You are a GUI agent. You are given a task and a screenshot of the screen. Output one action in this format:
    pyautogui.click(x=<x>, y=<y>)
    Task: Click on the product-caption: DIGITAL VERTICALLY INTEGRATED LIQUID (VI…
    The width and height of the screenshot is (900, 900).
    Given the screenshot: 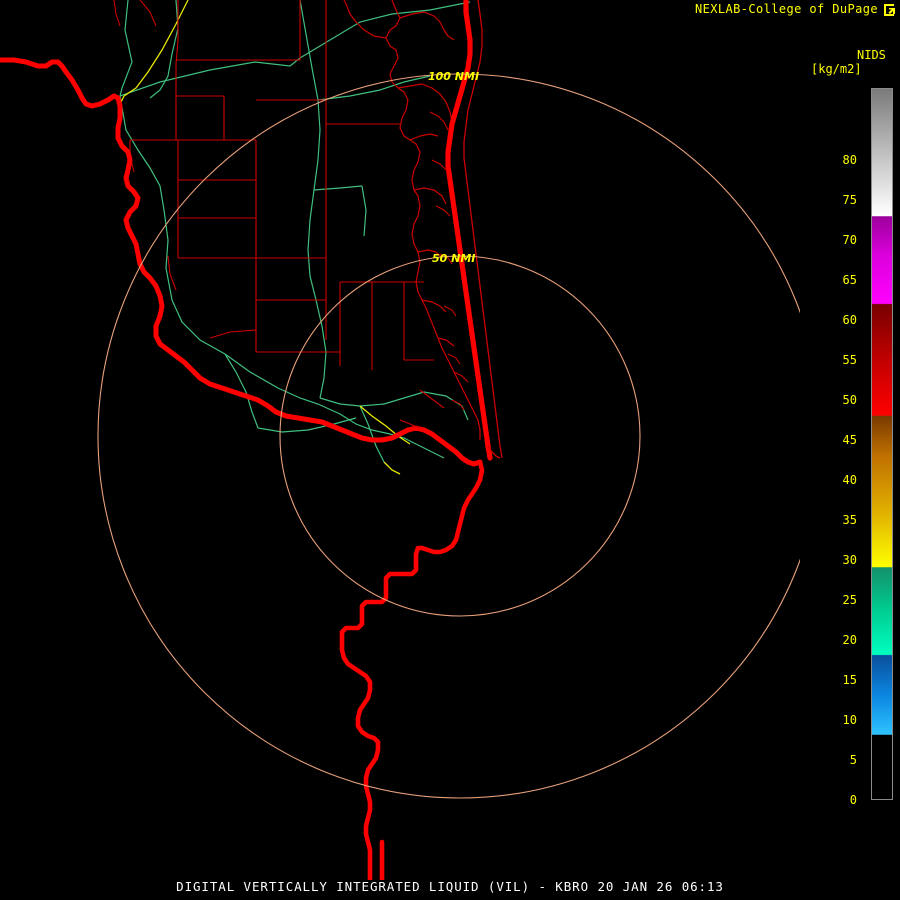 What is the action you would take?
    pyautogui.click(x=450, y=886)
    